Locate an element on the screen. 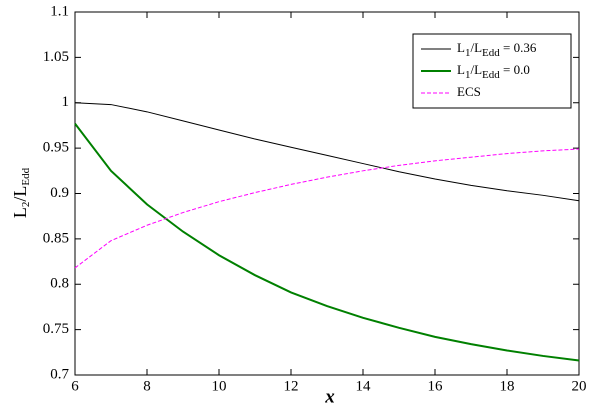  y-tick-label: 0.85 is located at coordinates (56, 238).